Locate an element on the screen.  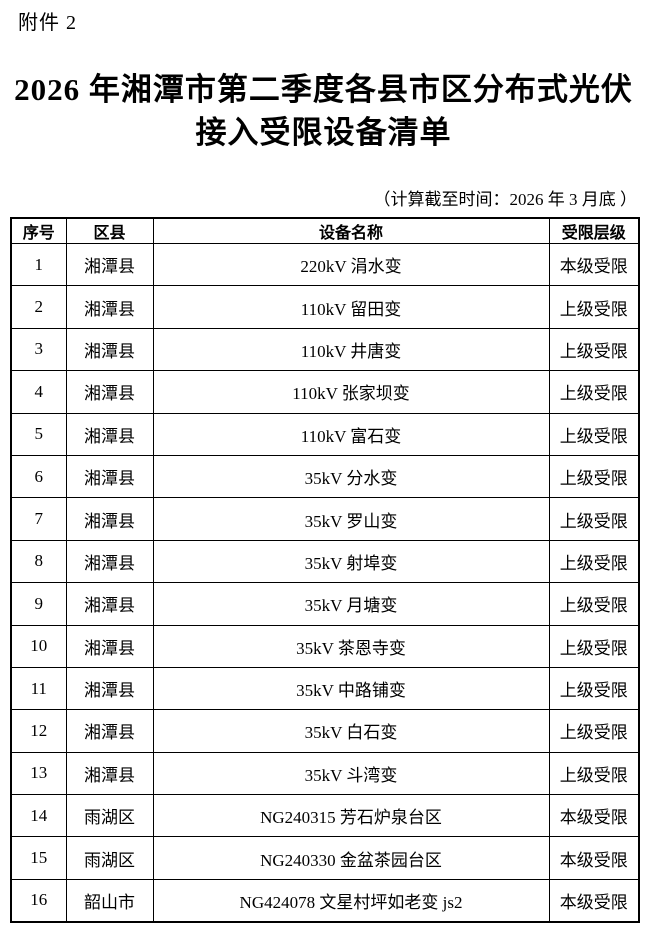
cell-index: 13 is located at coordinates (38, 773).